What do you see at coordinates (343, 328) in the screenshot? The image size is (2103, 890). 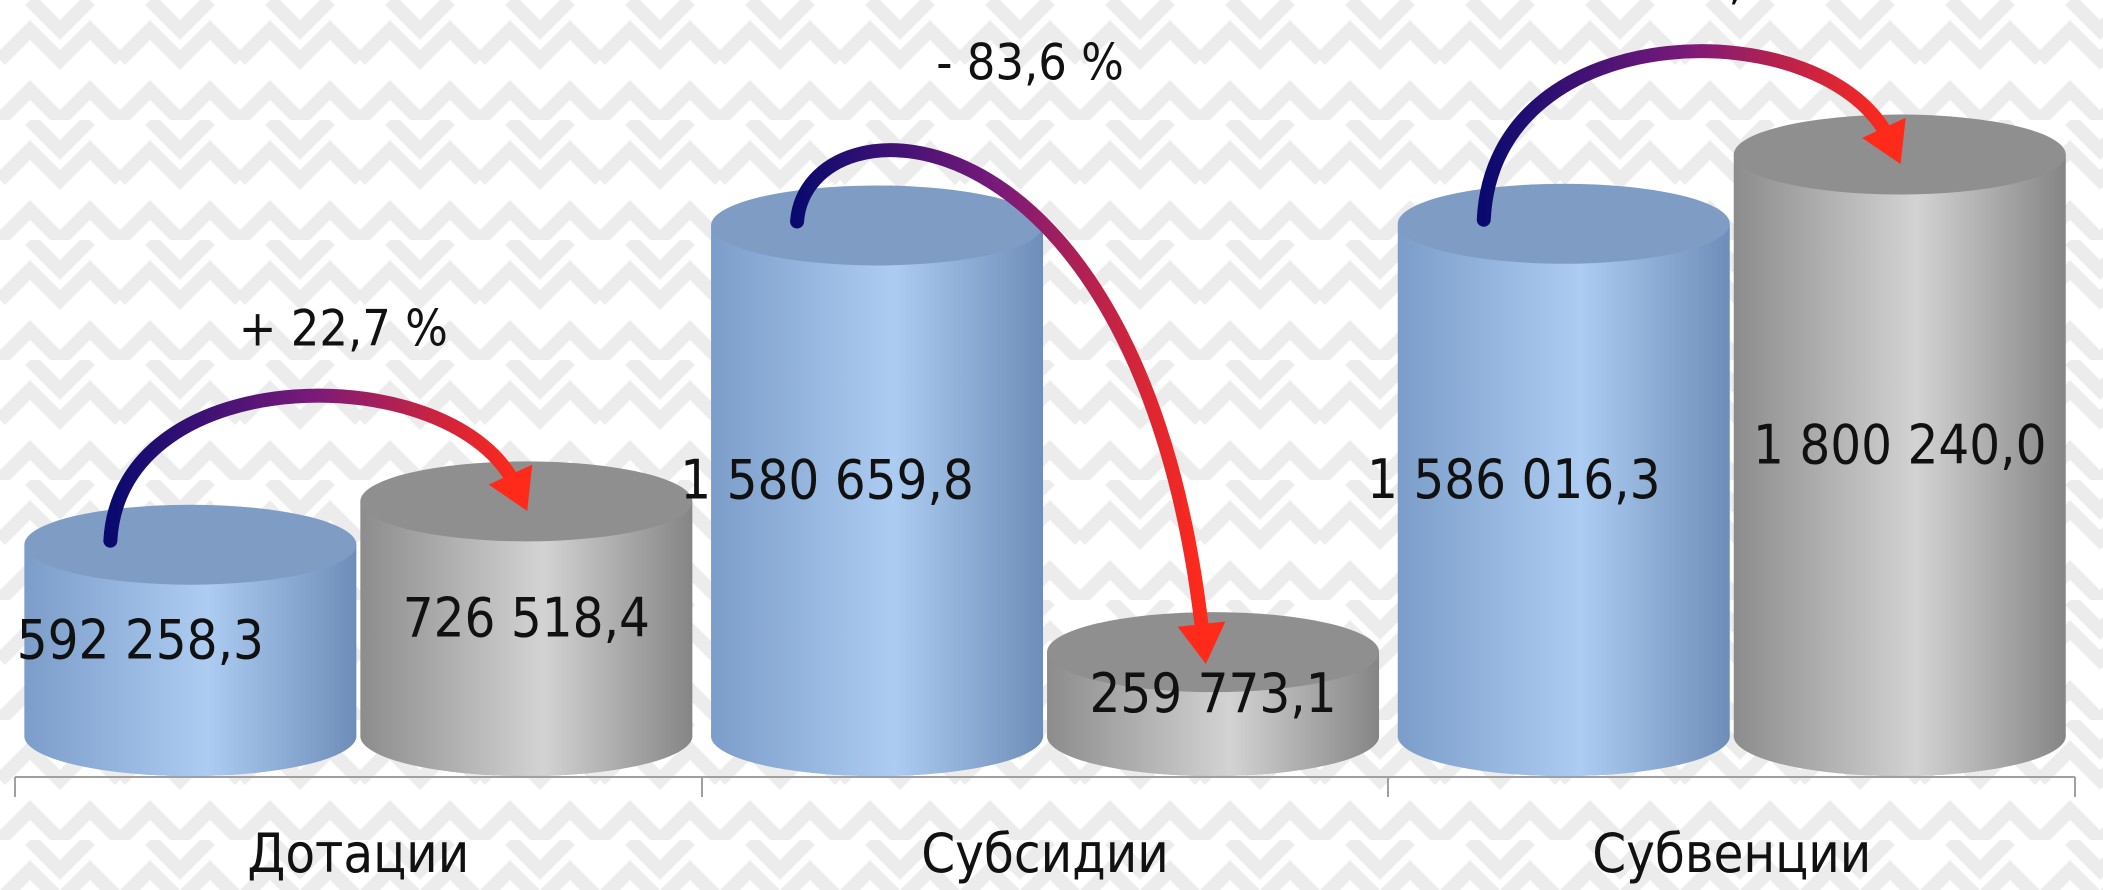 I see `change-label: + 22,7 %` at bounding box center [343, 328].